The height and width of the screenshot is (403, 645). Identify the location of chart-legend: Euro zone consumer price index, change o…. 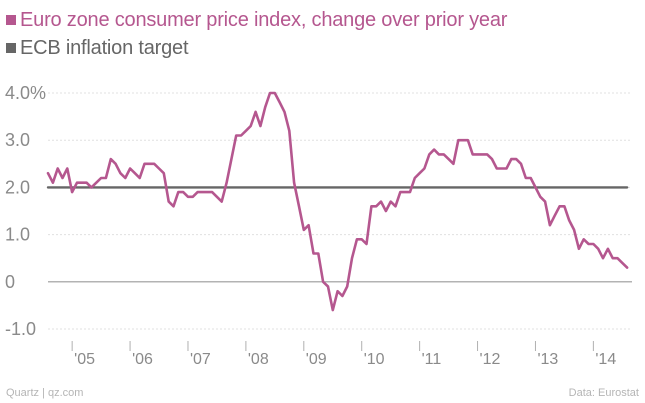
(256, 34).